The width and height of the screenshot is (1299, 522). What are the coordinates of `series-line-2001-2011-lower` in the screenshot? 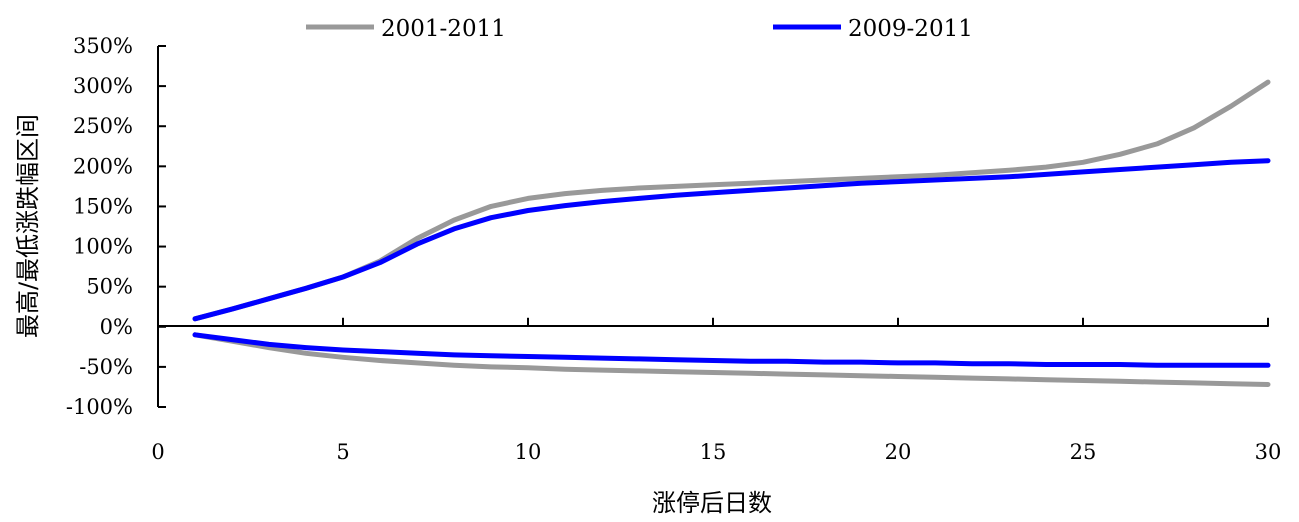 It's located at (731, 359).